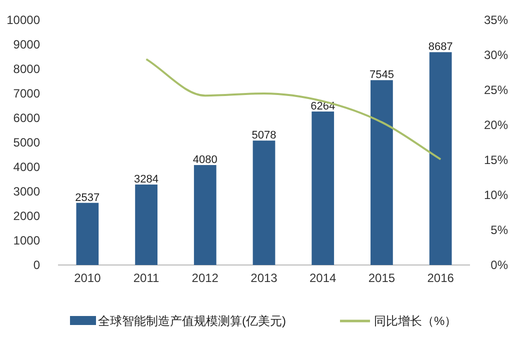  I want to click on x-tick-label: 2016, so click(440, 278).